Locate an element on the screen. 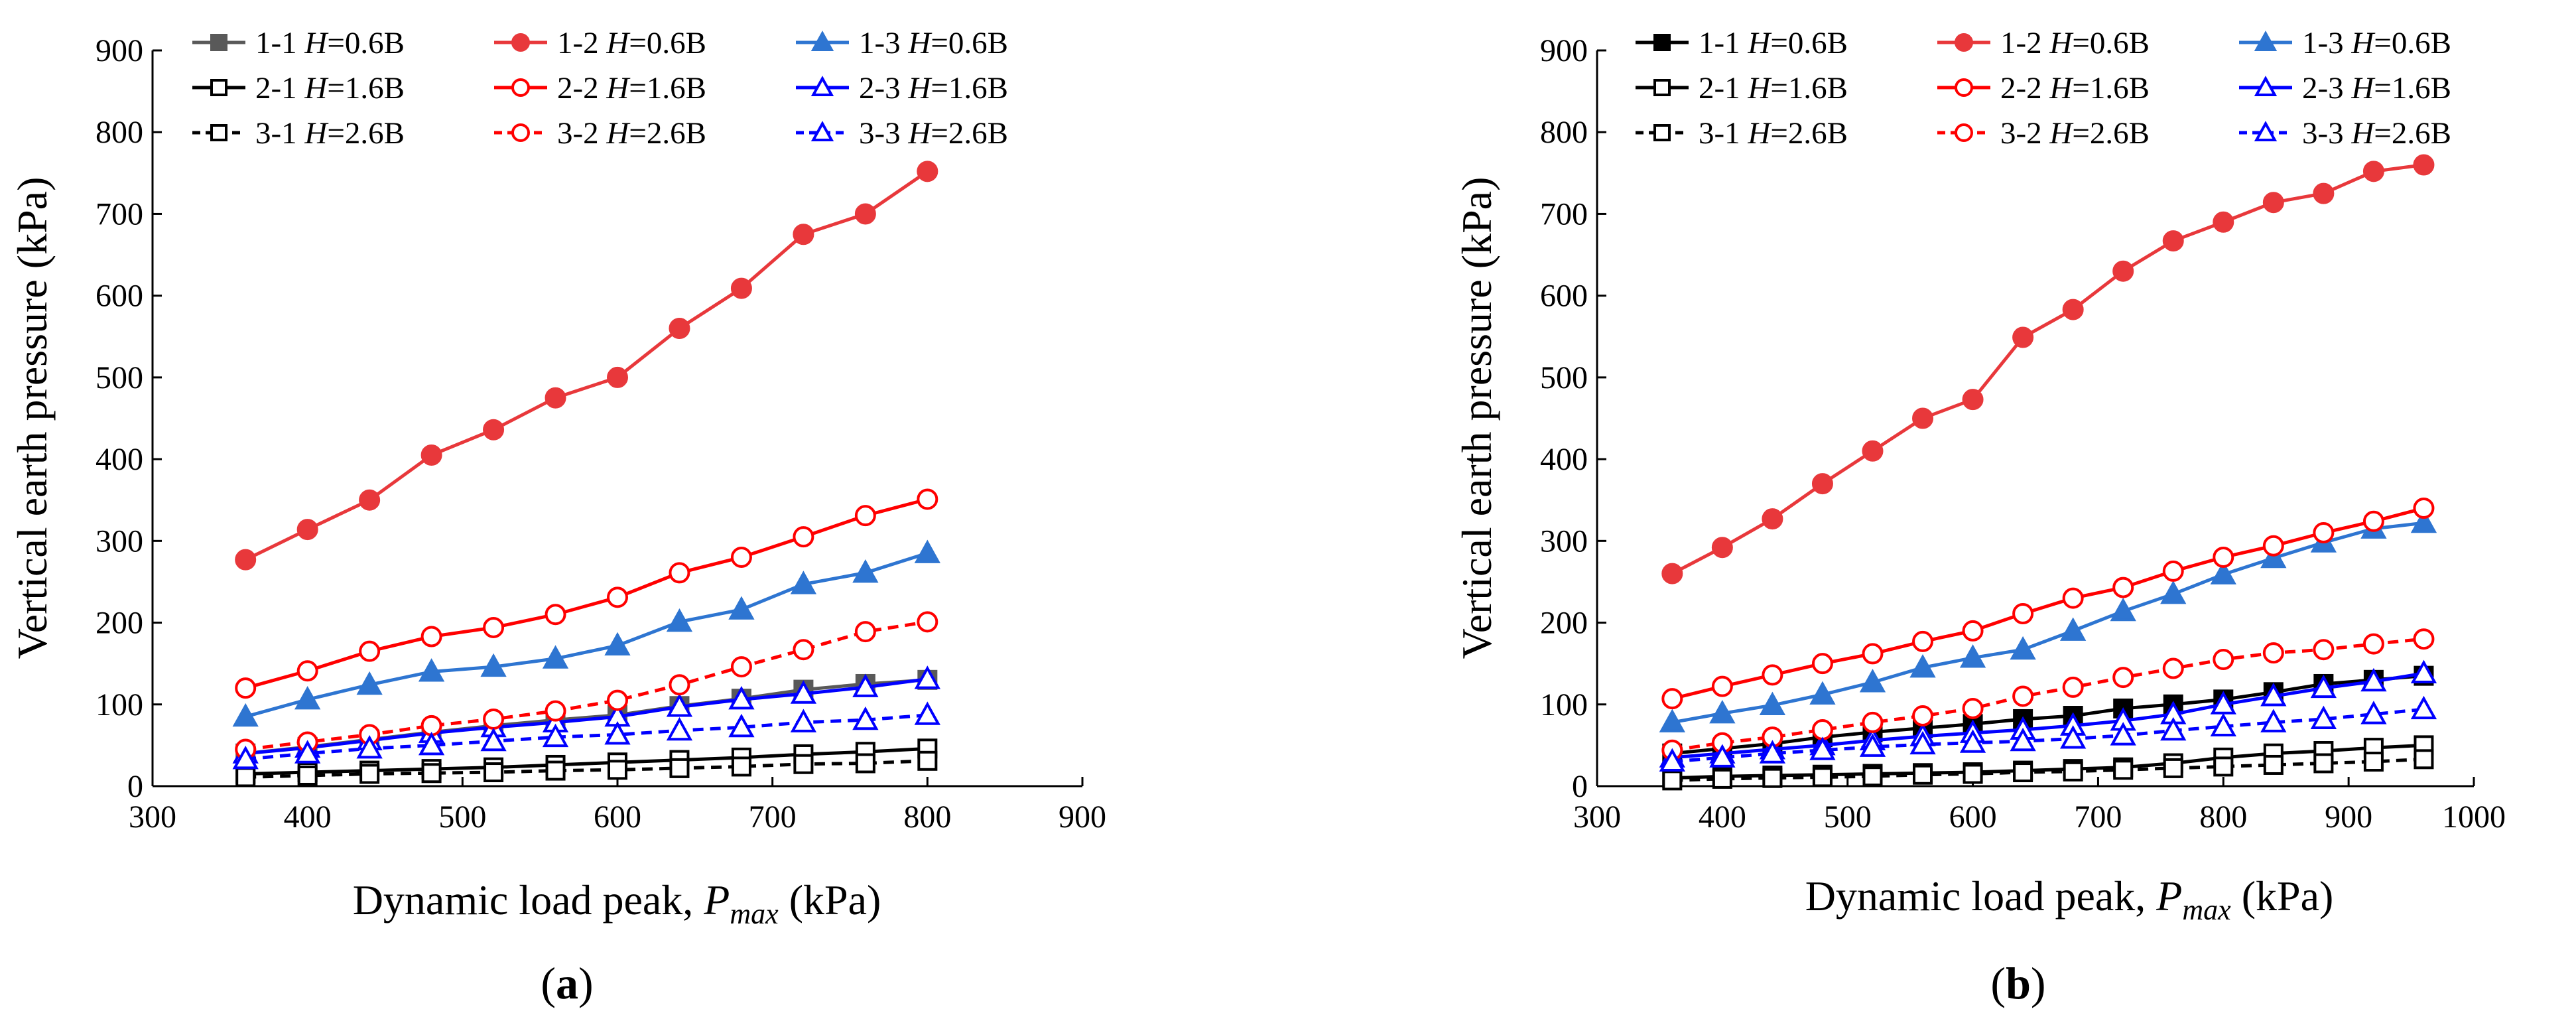 This screenshot has width=2576, height=1023. legend-label: 2-2 H=1.6B is located at coordinates (2075, 88).